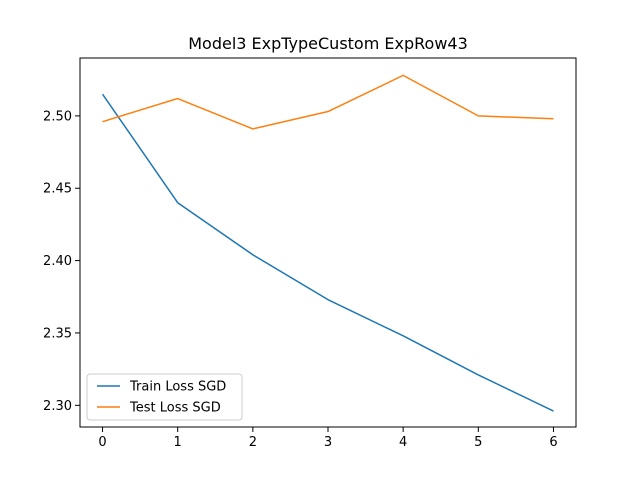  Describe the element at coordinates (177, 387) in the screenshot. I see `legend-label: Train Loss SGD` at that location.